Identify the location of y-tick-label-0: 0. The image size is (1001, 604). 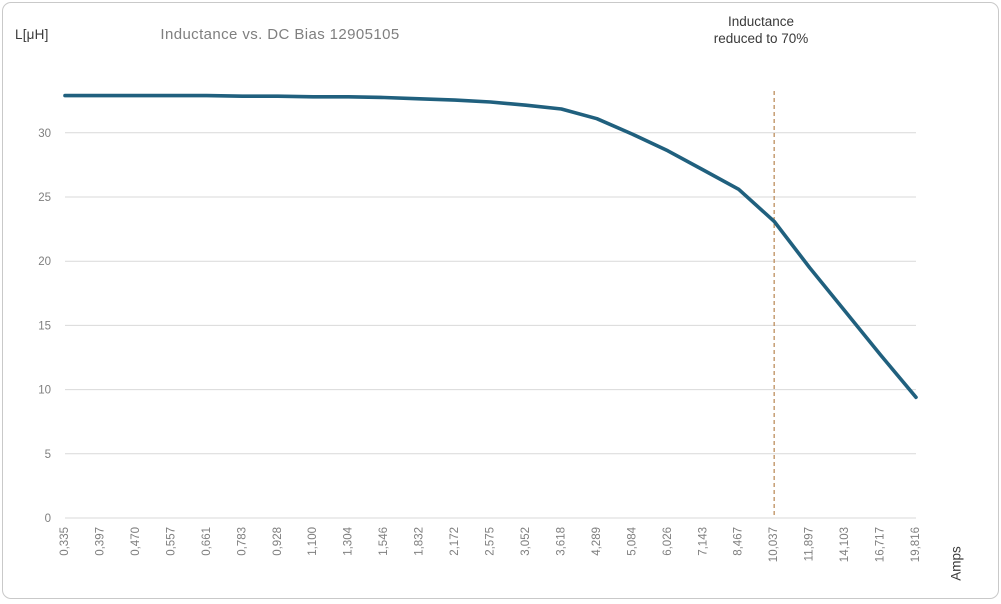
(48, 519).